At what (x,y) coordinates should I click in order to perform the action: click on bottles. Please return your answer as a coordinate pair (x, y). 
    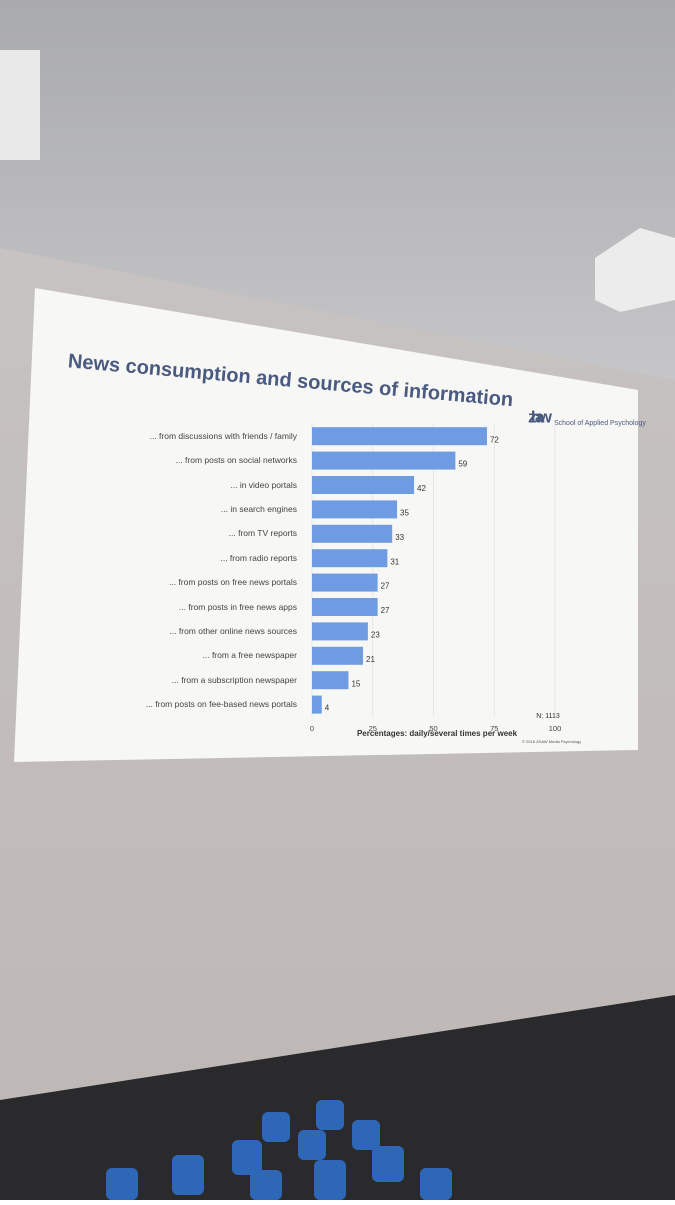
    Looking at the image, I should click on (279, 1150).